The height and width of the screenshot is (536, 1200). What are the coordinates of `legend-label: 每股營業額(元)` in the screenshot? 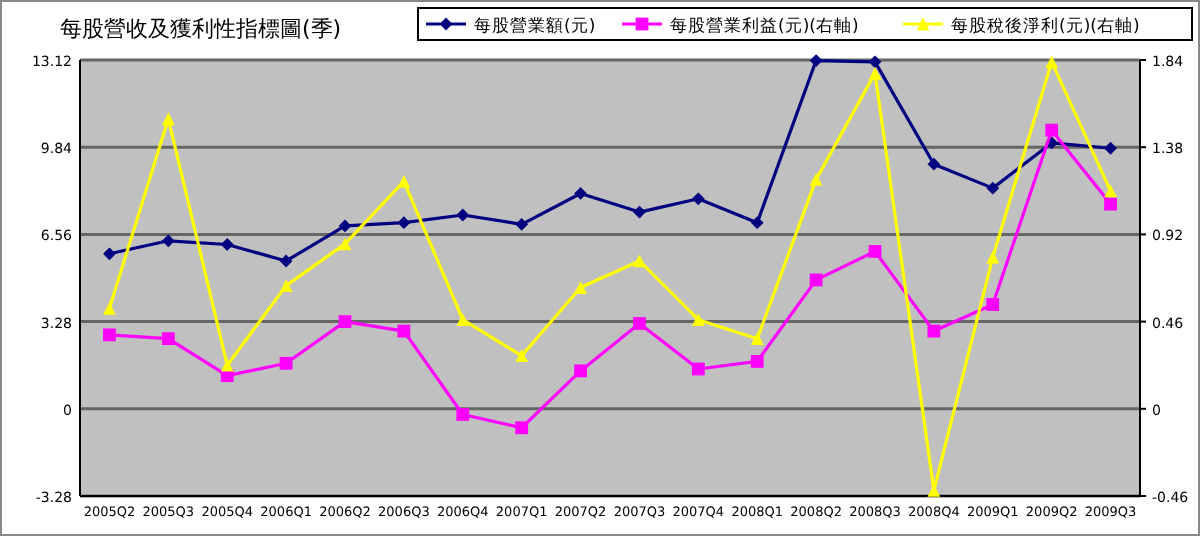 It's located at (535, 26).